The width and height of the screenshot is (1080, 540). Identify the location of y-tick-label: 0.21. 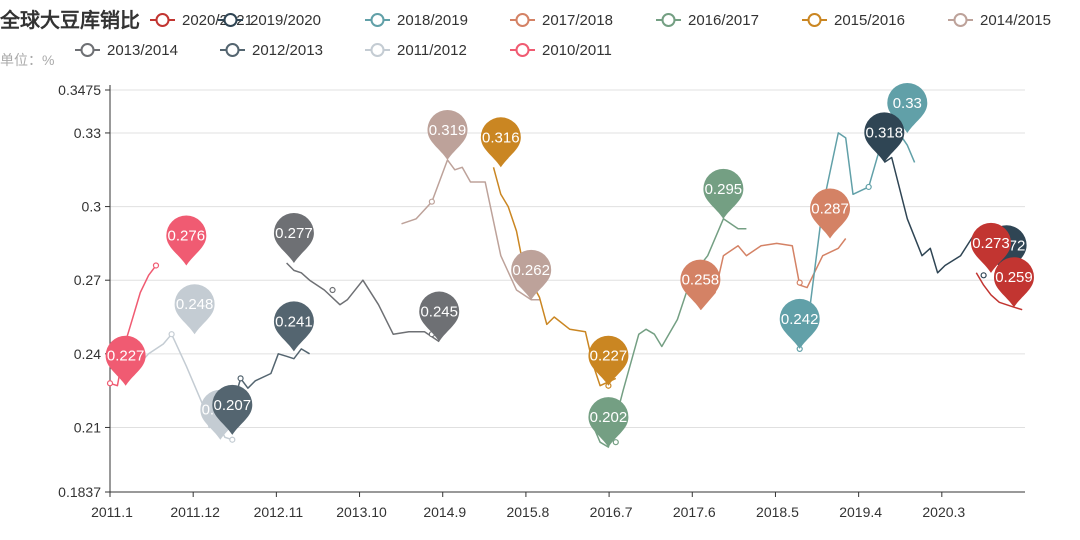
(87, 427).